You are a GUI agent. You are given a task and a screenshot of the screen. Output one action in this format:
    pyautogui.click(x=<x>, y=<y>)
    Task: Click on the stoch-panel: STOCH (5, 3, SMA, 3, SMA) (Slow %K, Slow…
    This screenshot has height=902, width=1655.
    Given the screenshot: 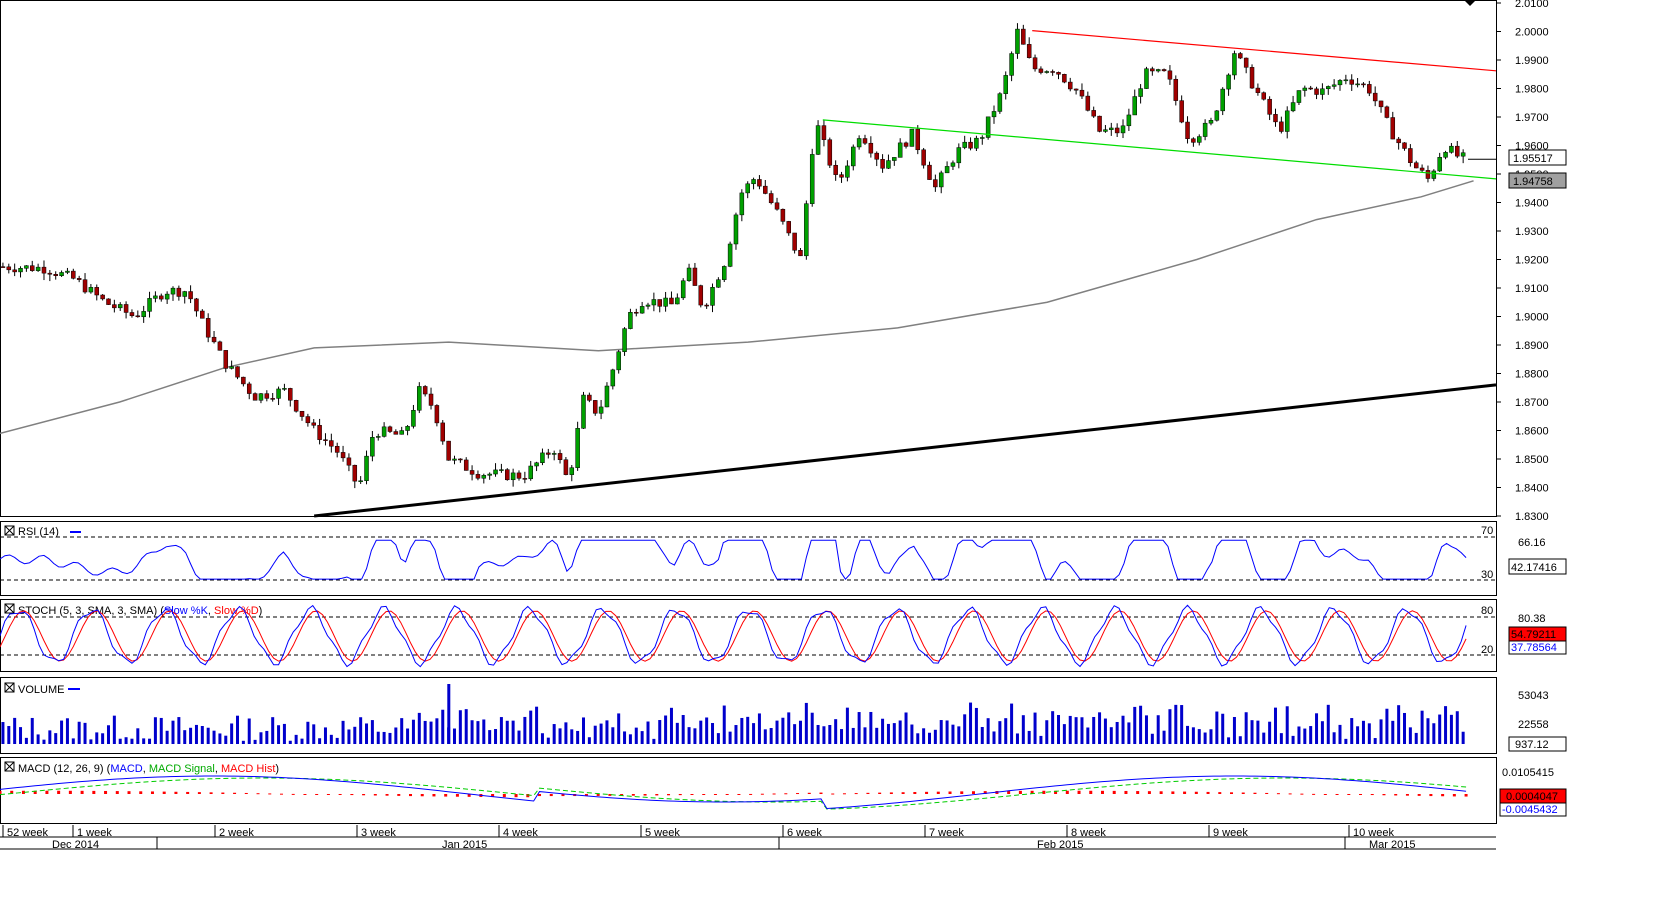 What is the action you would take?
    pyautogui.click(x=783, y=635)
    